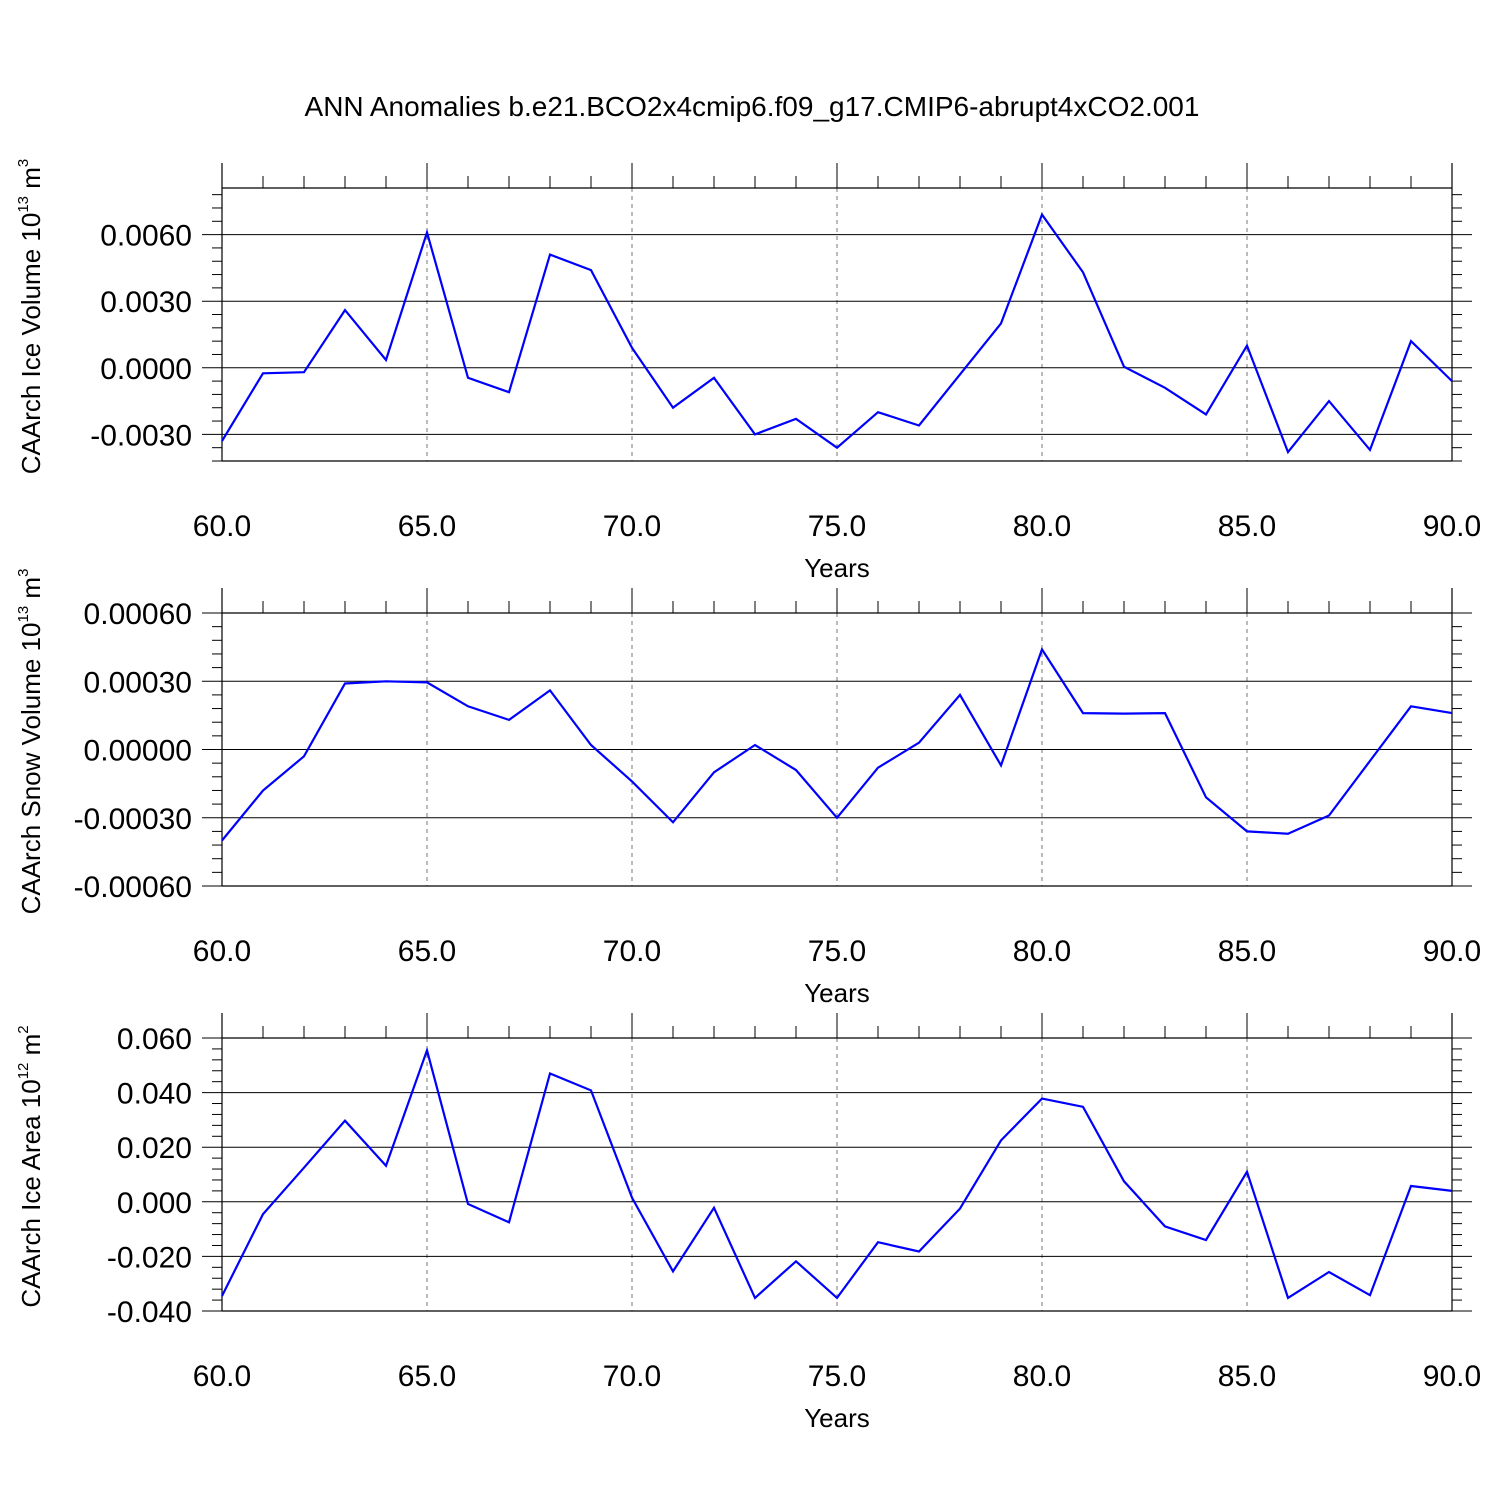  Describe the element at coordinates (154, 1094) in the screenshot. I see `y-tick-label: 0.040` at that location.